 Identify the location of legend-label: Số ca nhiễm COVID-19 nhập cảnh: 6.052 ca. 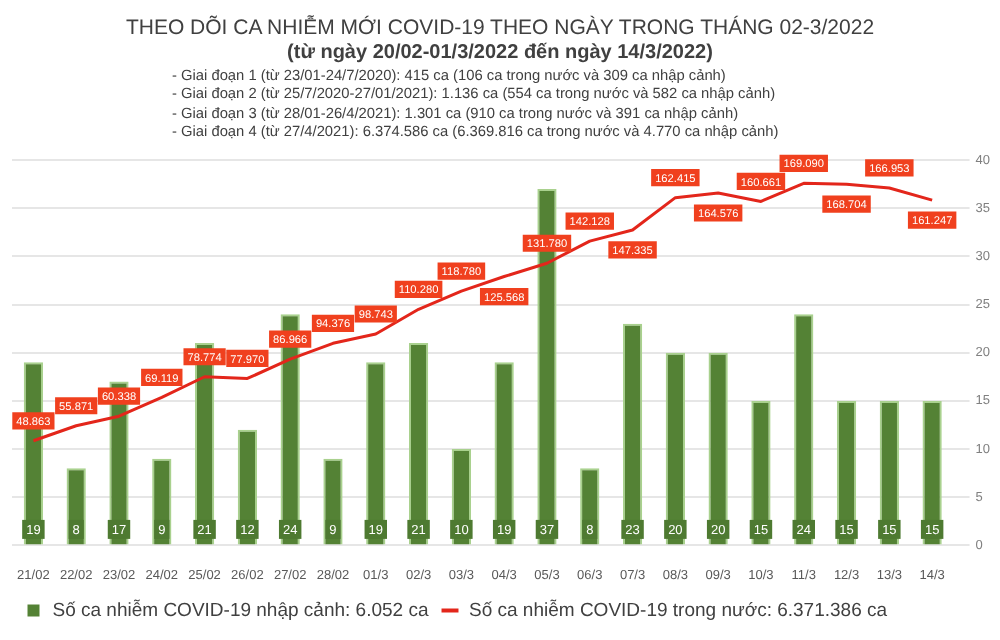
(241, 609).